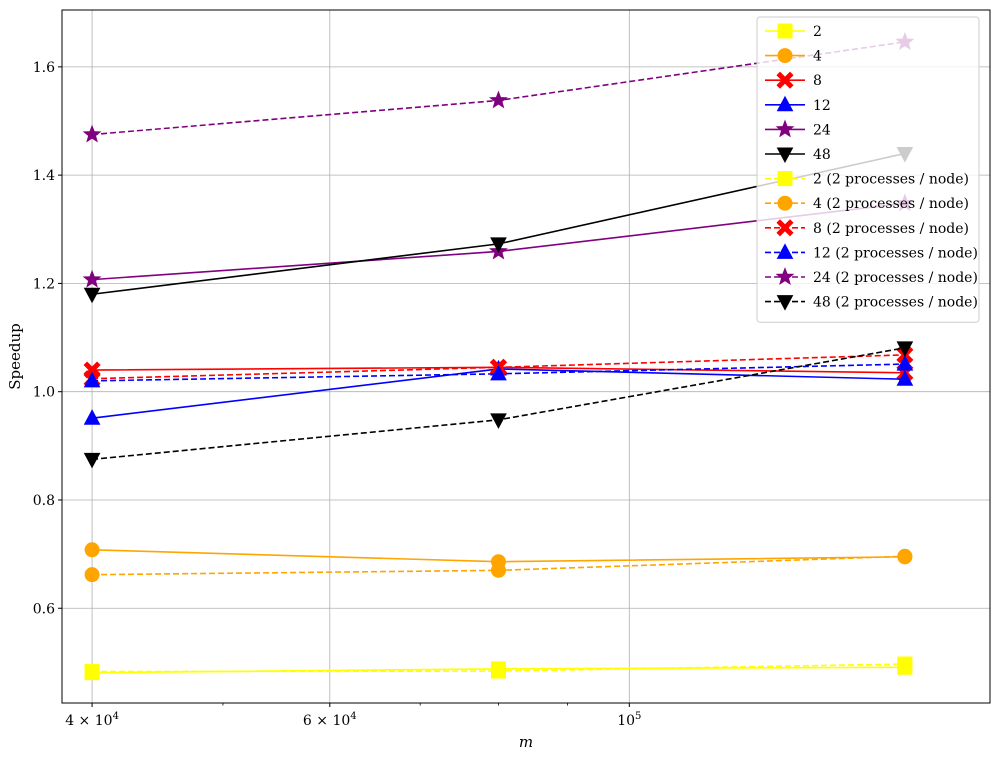 Image resolution: width=1000 pixels, height=757 pixels. I want to click on legend-item: 4 (2 processes / node), so click(867, 203).